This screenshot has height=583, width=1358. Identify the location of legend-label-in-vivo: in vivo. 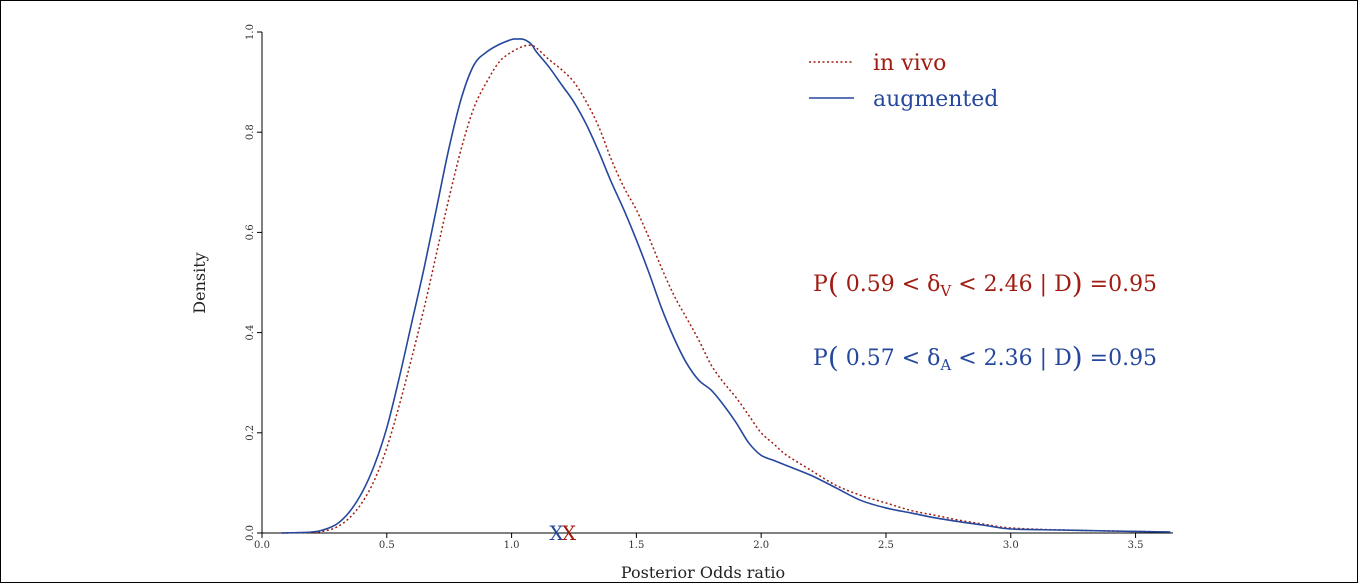
(909, 63).